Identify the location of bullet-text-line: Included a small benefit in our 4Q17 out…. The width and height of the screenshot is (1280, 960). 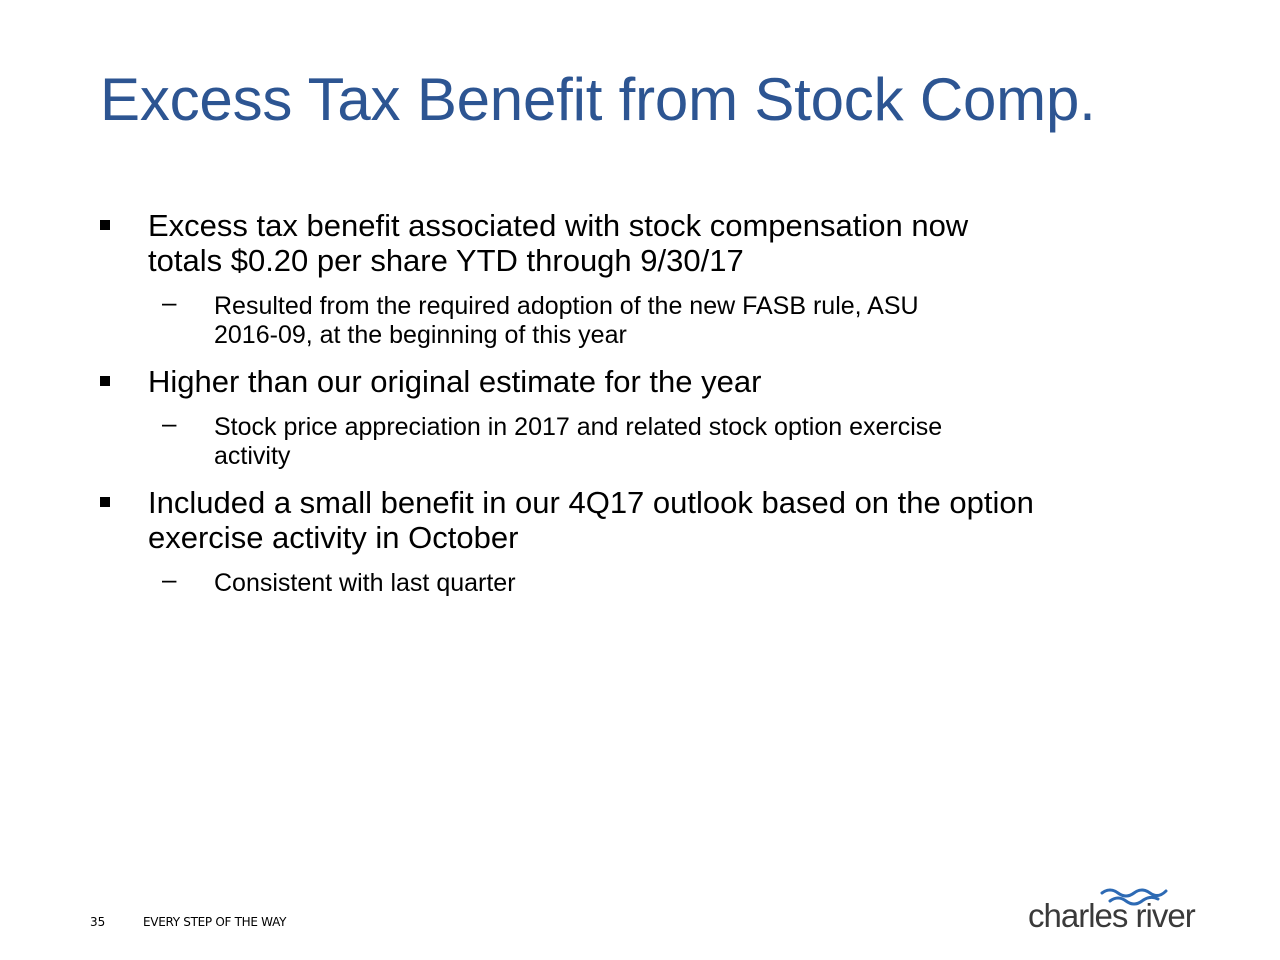
(591, 502).